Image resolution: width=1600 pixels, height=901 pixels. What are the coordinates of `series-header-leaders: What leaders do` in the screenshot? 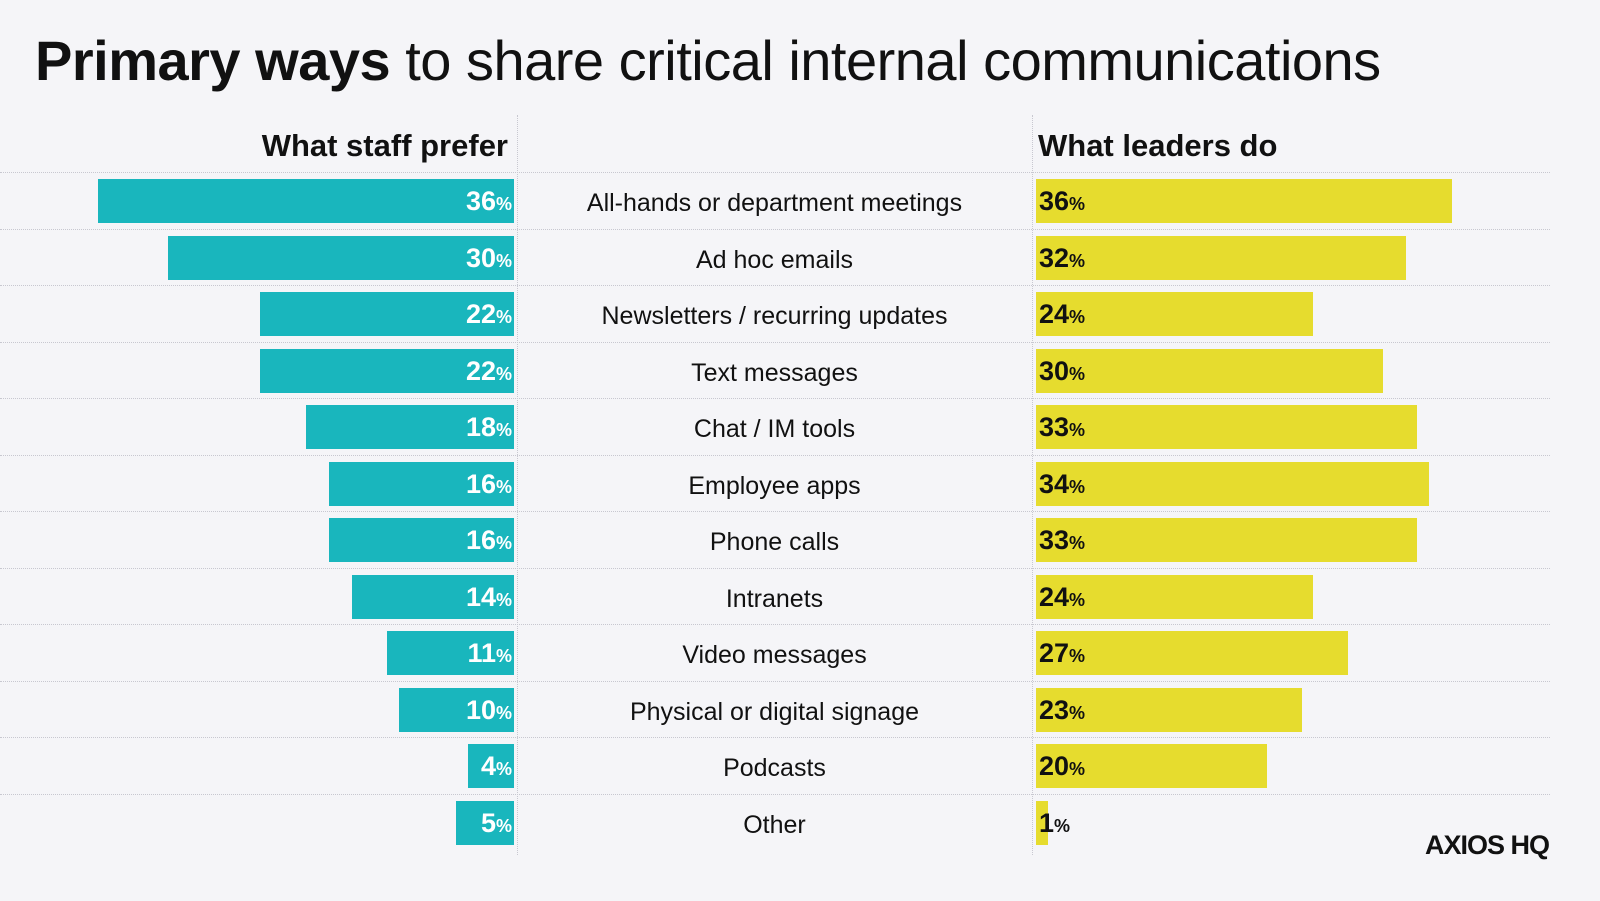 It's located at (1158, 145).